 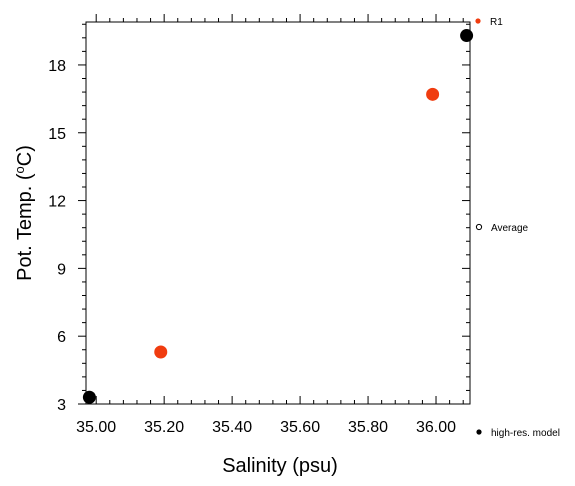 What do you see at coordinates (96, 427) in the screenshot?
I see `x-tick-label: 35.00` at bounding box center [96, 427].